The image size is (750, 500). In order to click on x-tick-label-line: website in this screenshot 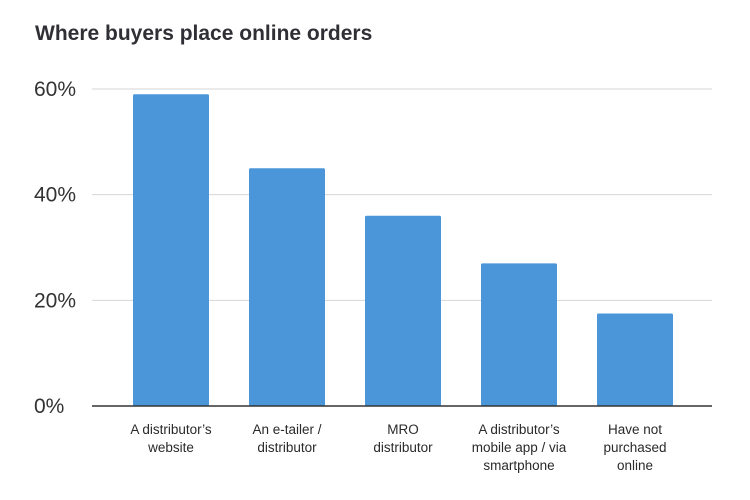, I will do `click(170, 447)`.